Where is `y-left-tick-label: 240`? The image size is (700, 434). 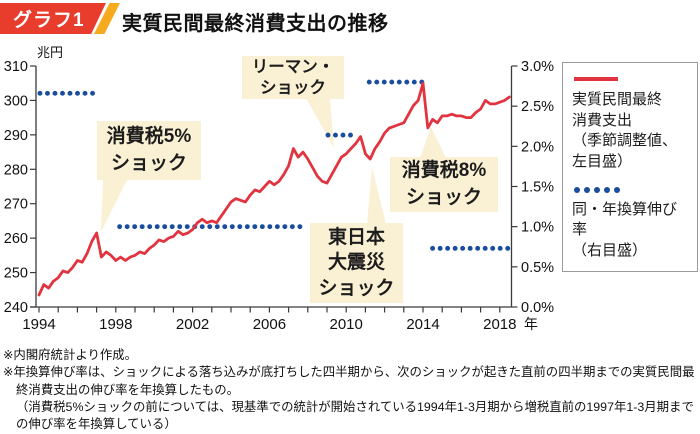
y-left-tick-label: 240 is located at coordinates (16, 308).